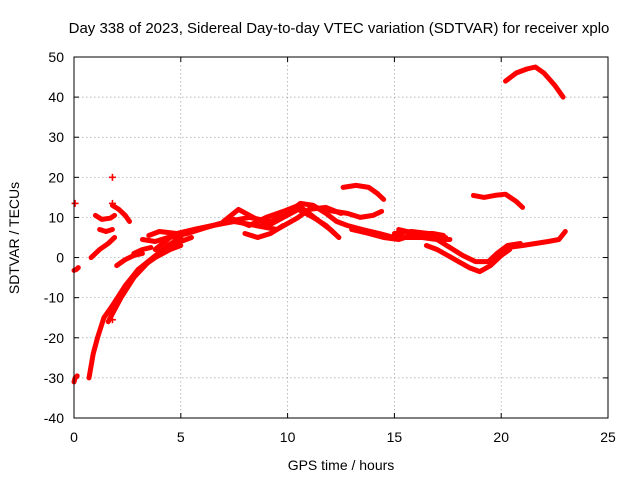 The width and height of the screenshot is (640, 480). I want to click on y-axis-label: SDTVAR / TECUs, so click(14, 238).